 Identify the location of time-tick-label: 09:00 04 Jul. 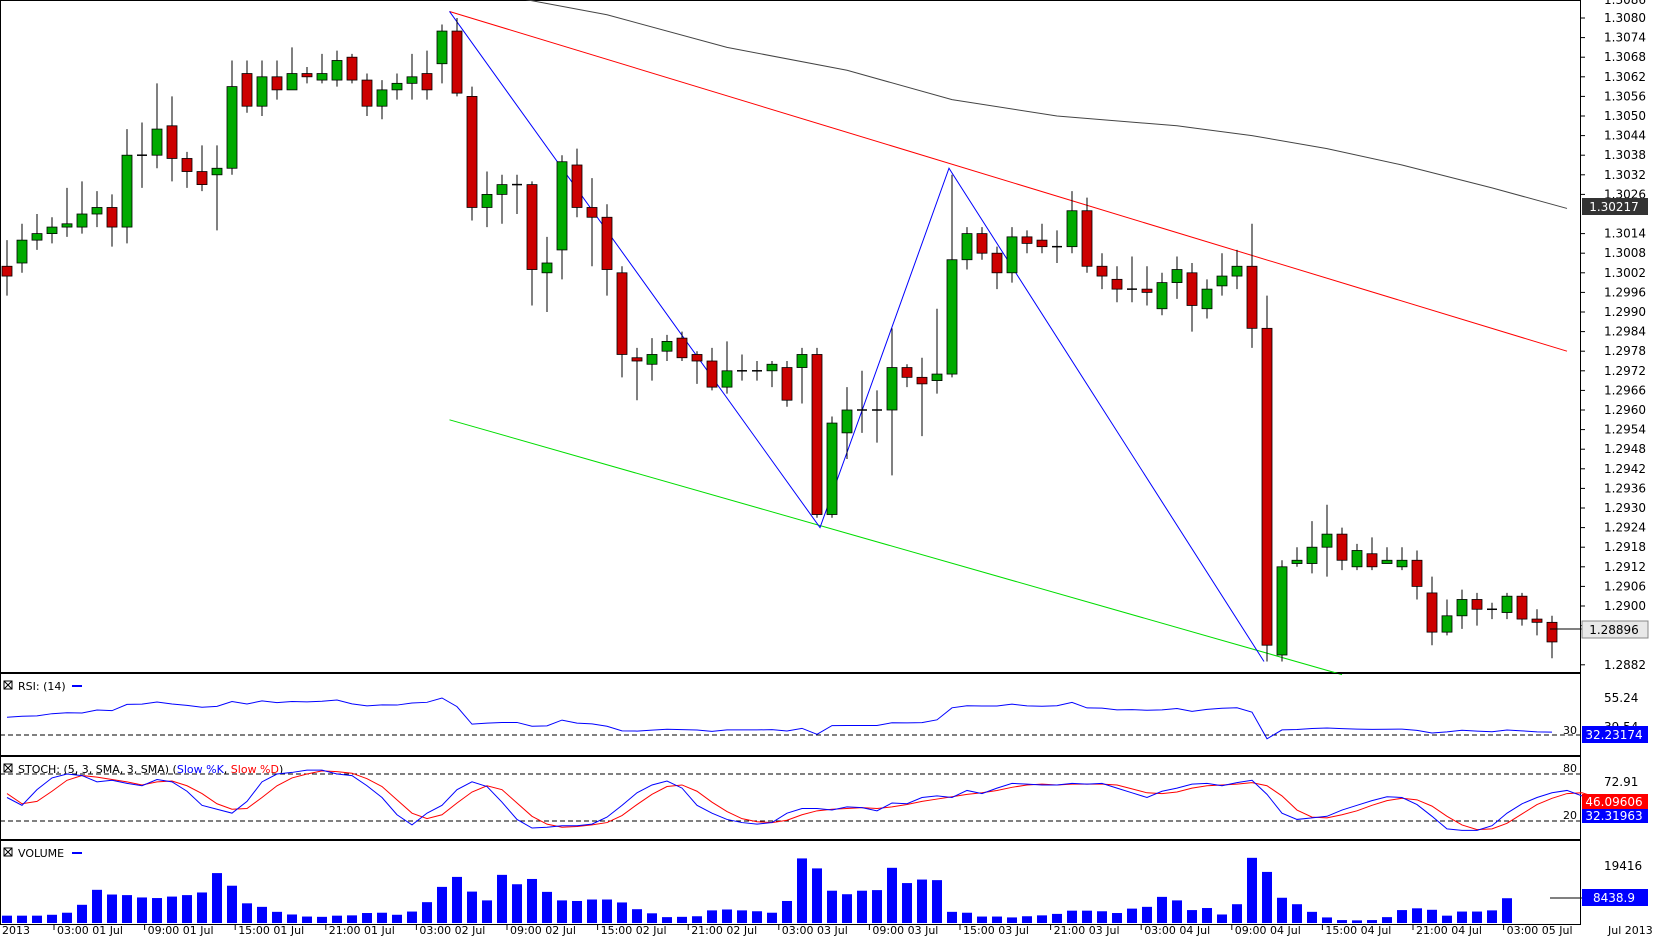
(1268, 930).